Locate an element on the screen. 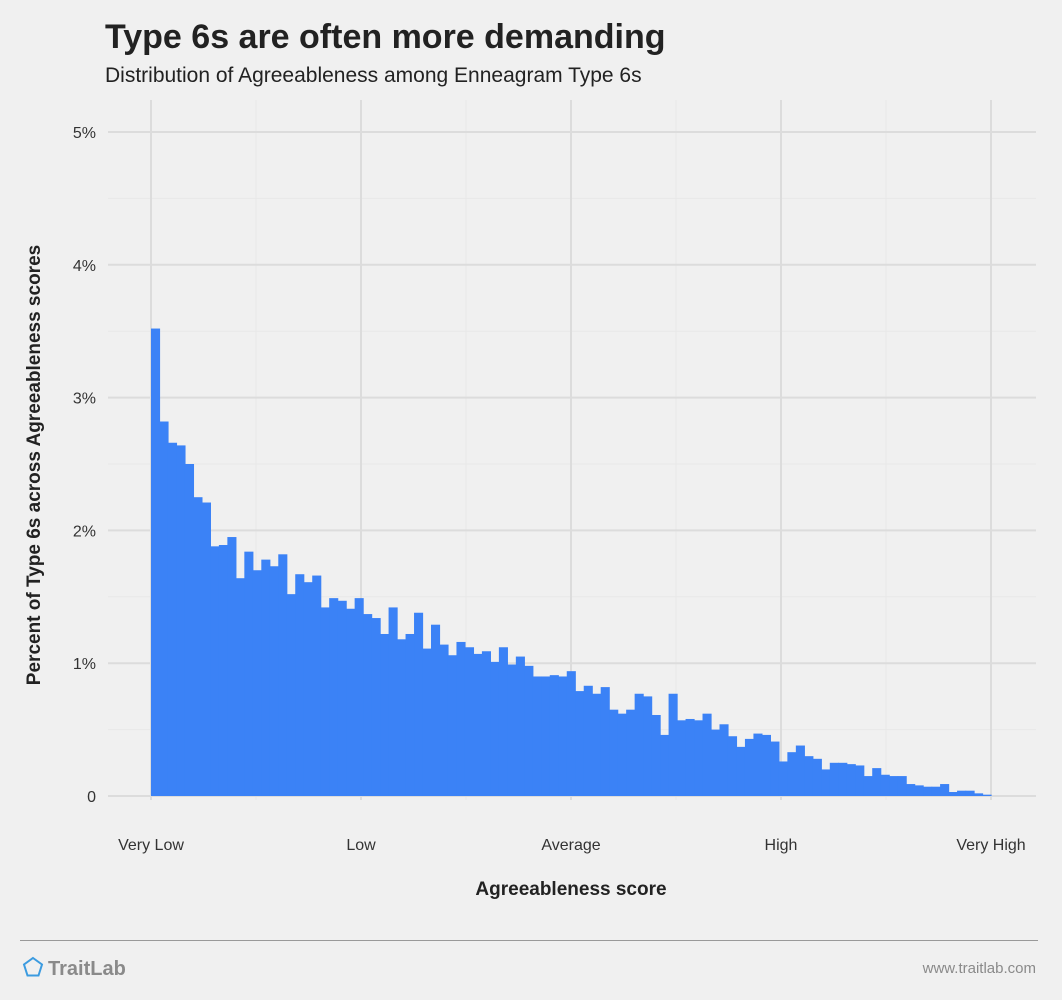  y-tick-label: 3% is located at coordinates (84, 399).